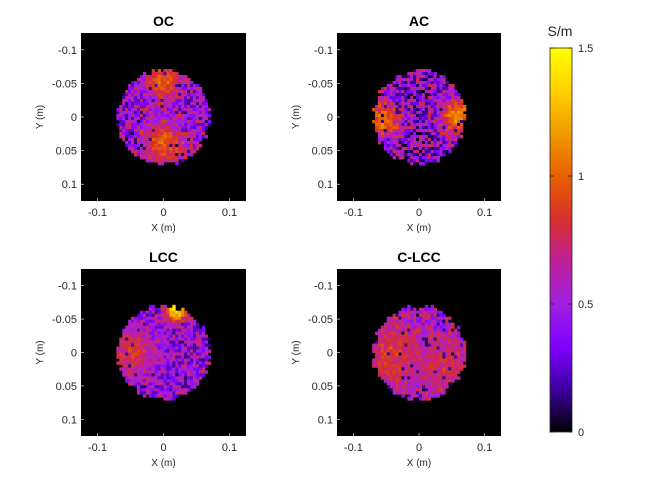 This screenshot has width=663, height=480. I want to click on colorbar-gradient, so click(561, 240).